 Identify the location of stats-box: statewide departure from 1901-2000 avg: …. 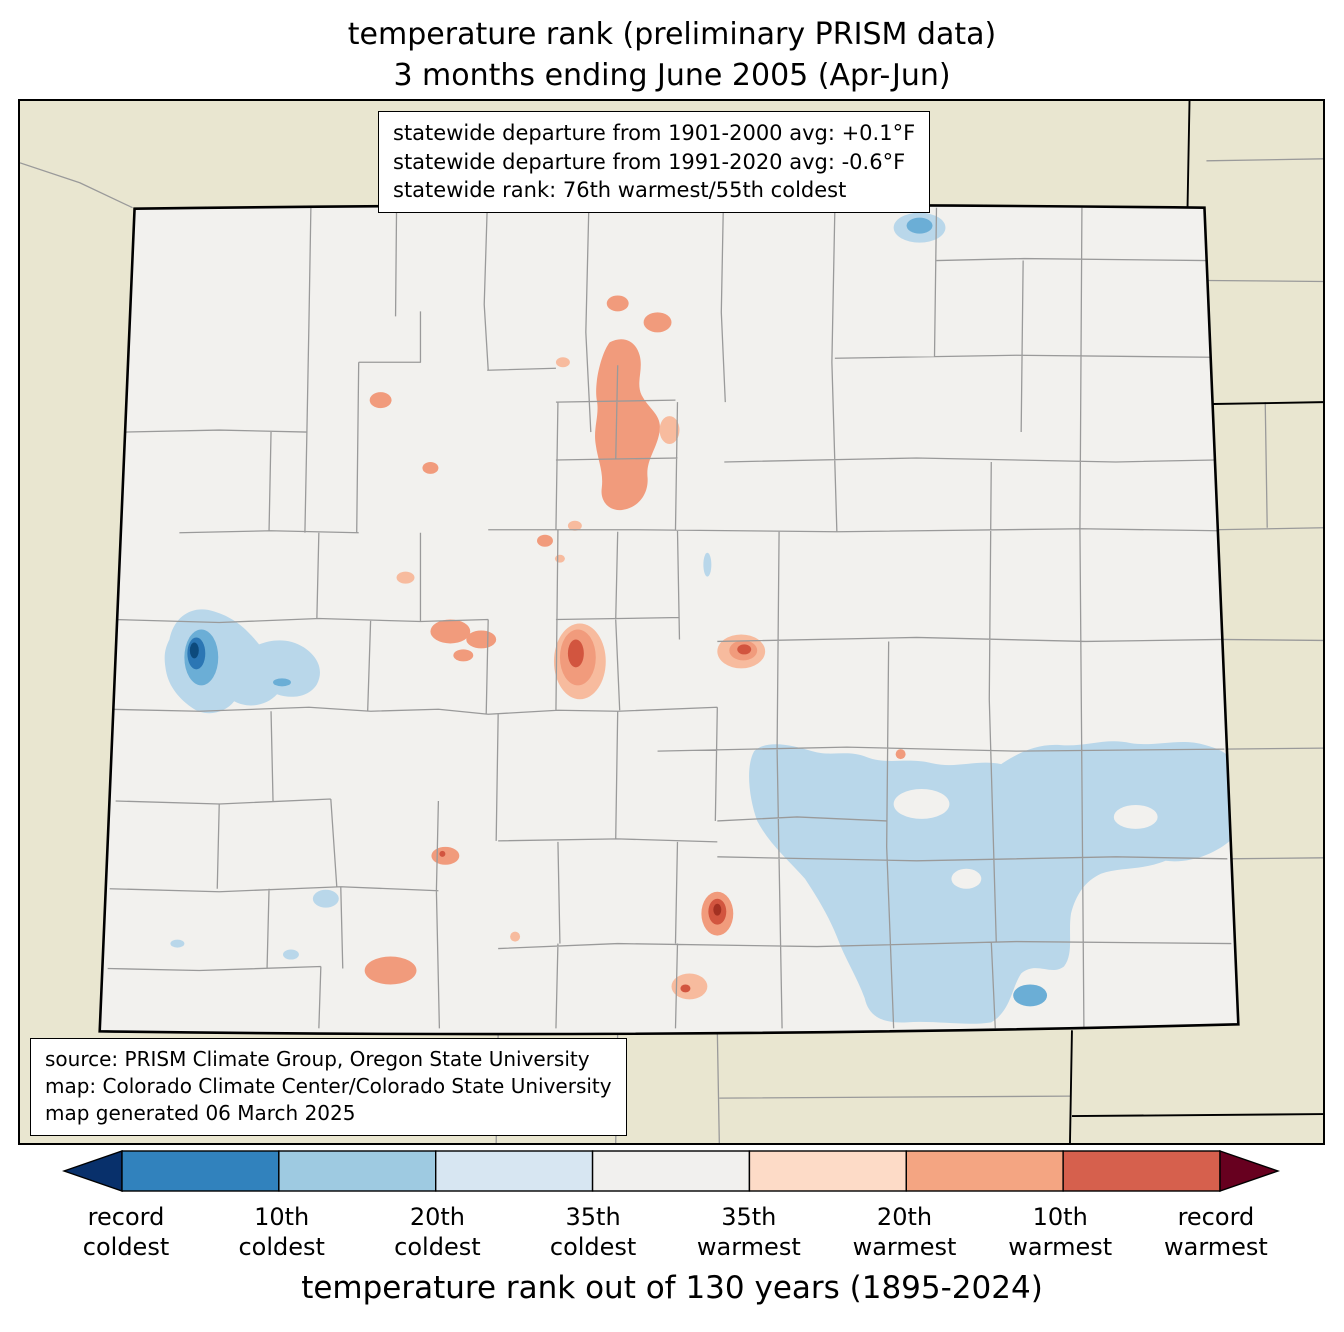
(654, 162).